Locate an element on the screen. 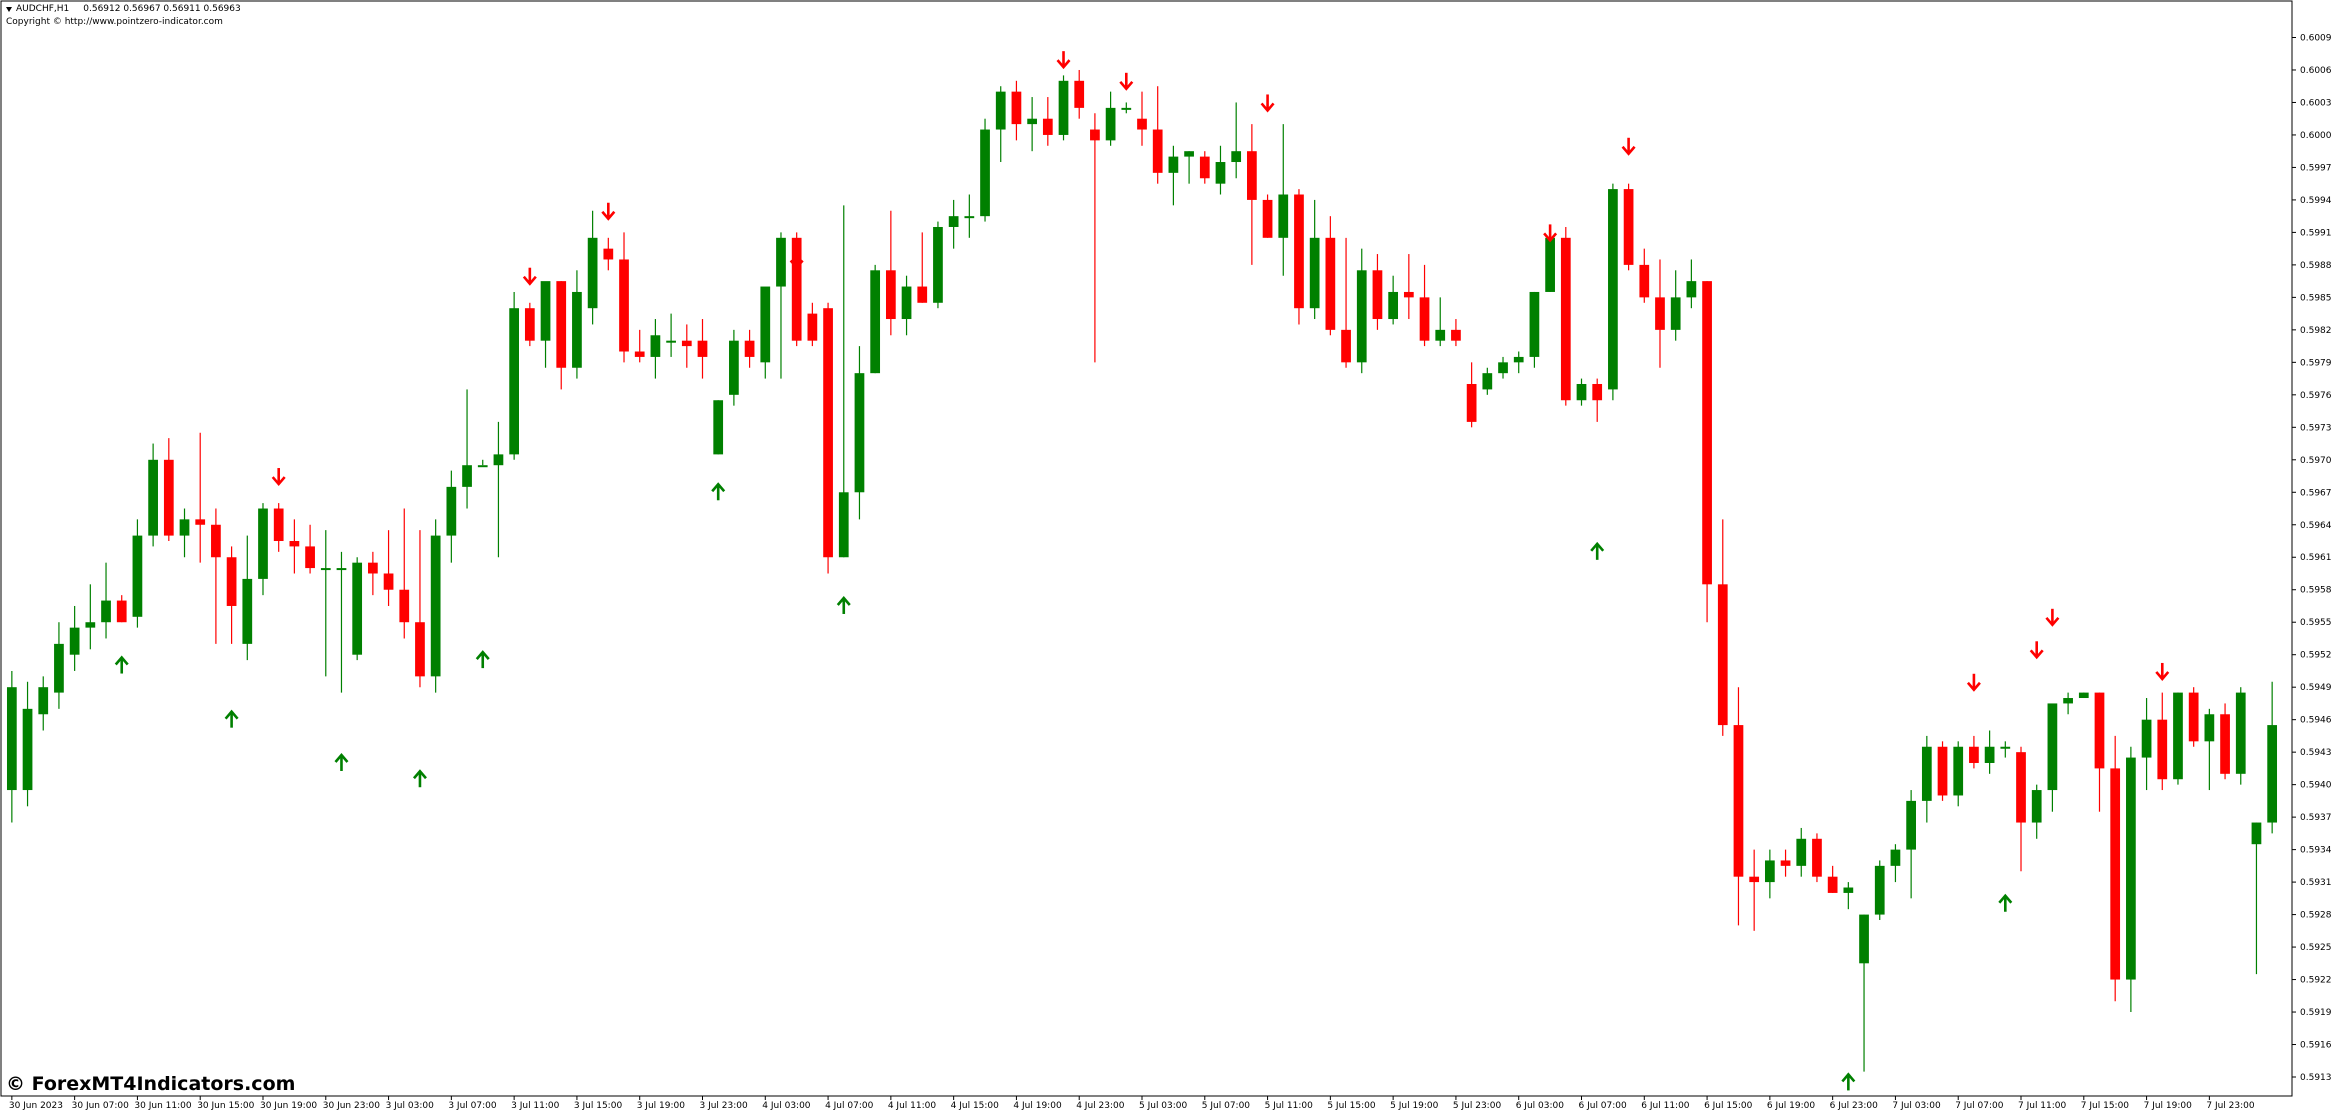 The image size is (2331, 1112). x-tick-label: 5 Jul 19:00 is located at coordinates (1414, 1106).